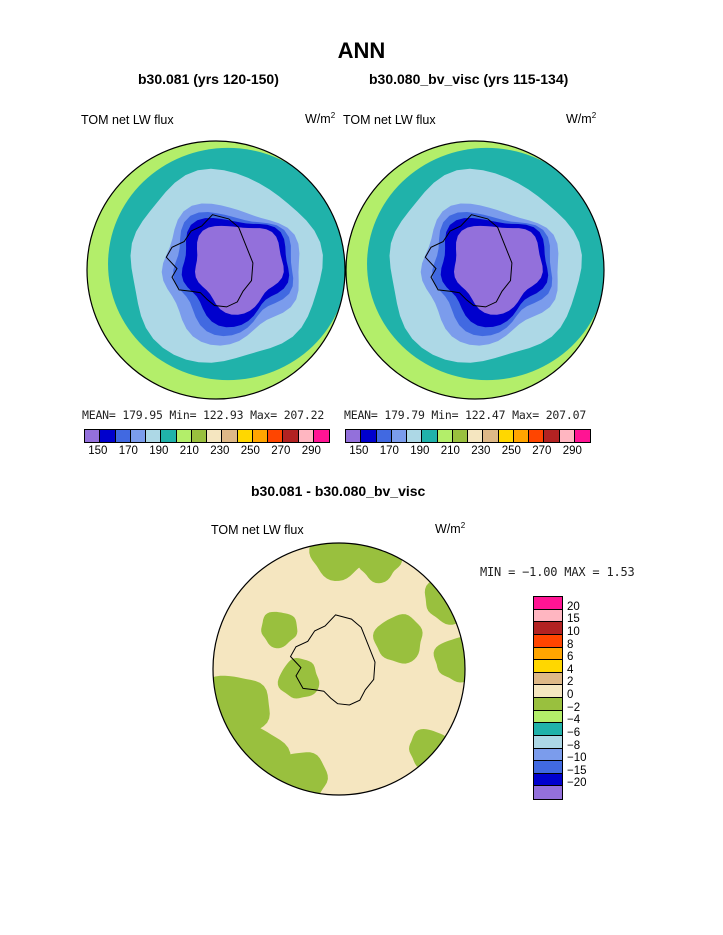  What do you see at coordinates (159, 451) in the screenshot?
I see `colorbar-tick-label: 190` at bounding box center [159, 451].